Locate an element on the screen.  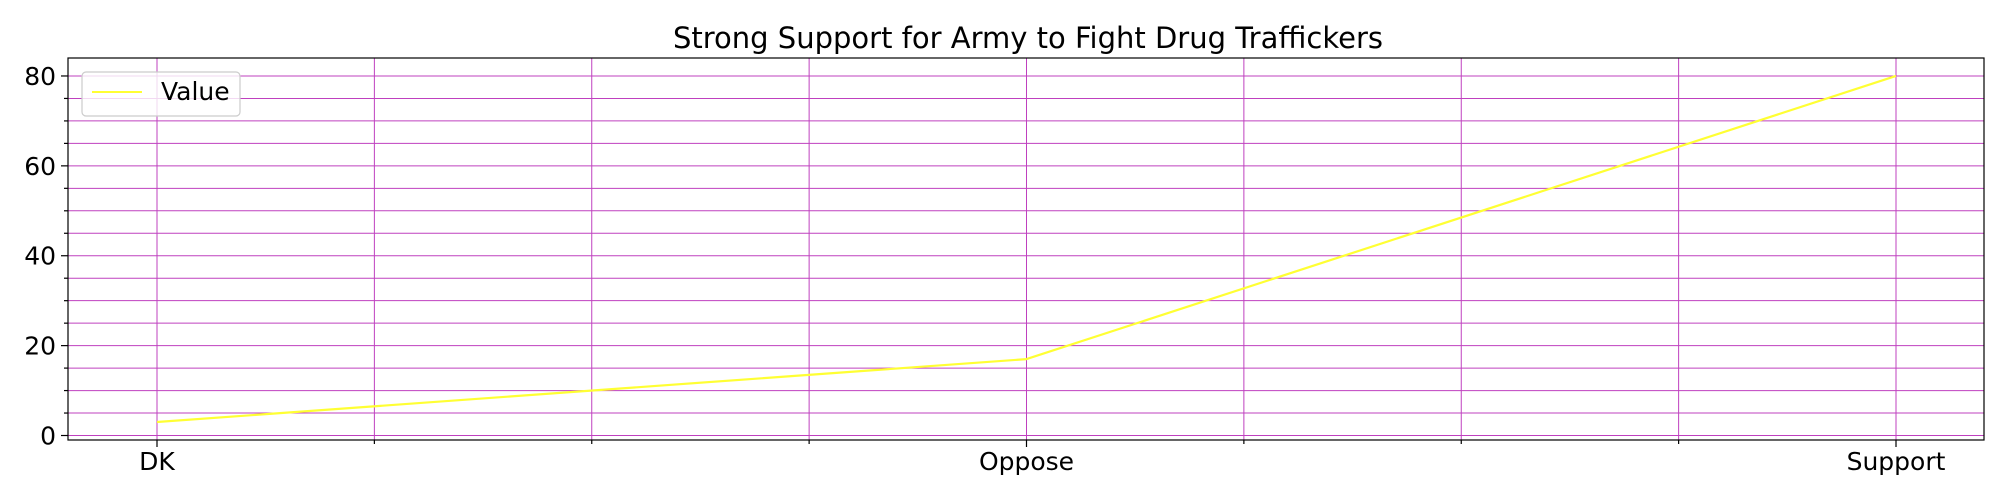
legend: Value is located at coordinates (161, 94).